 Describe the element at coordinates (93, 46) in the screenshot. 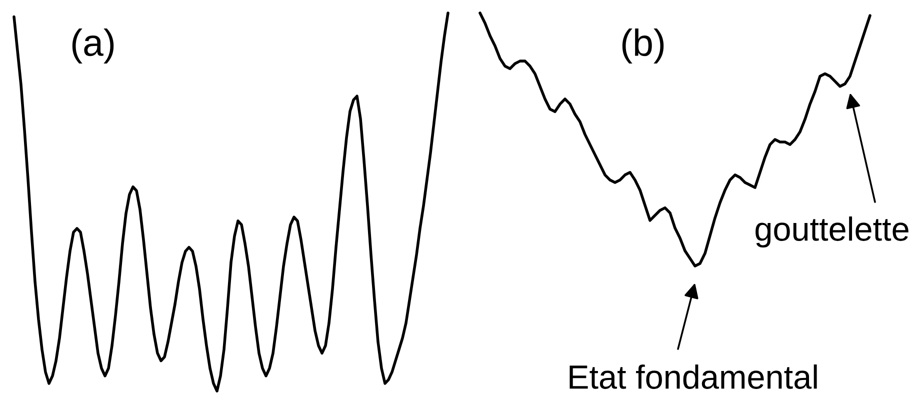

I see `chart-title: (a)` at that location.